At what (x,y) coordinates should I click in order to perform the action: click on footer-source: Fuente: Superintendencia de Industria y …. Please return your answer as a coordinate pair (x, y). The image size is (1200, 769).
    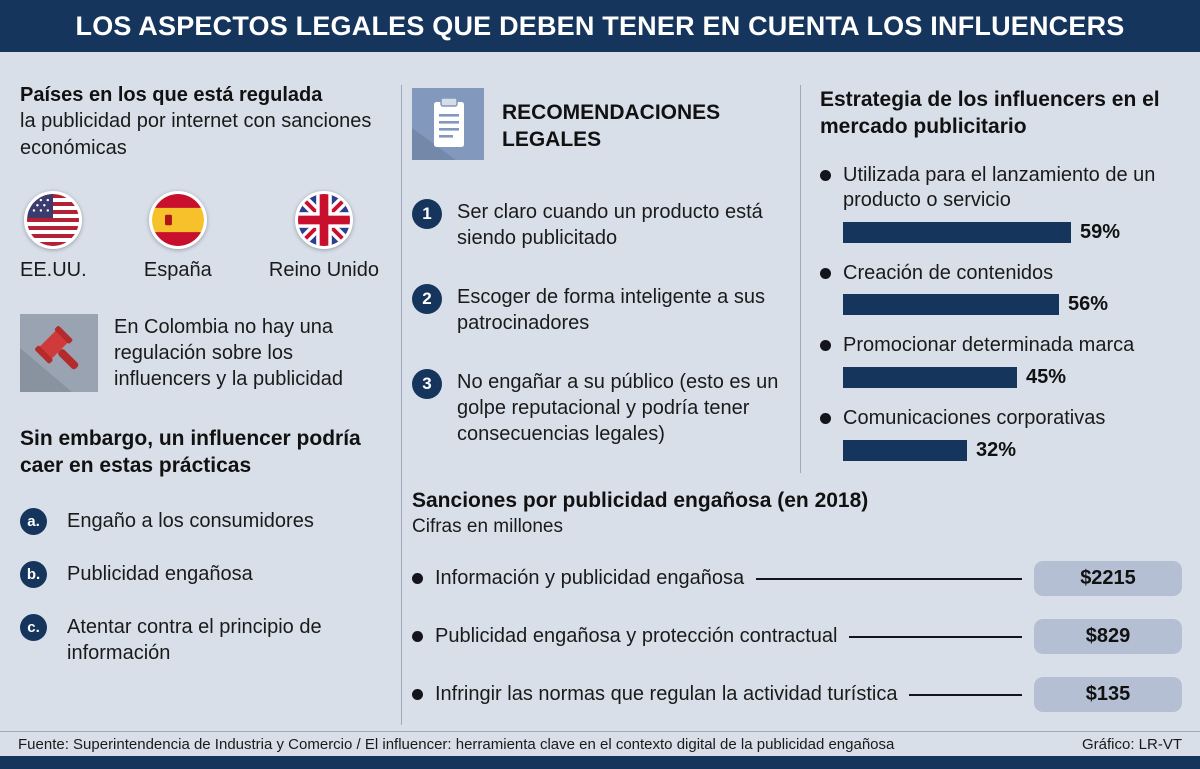
    Looking at the image, I should click on (456, 744).